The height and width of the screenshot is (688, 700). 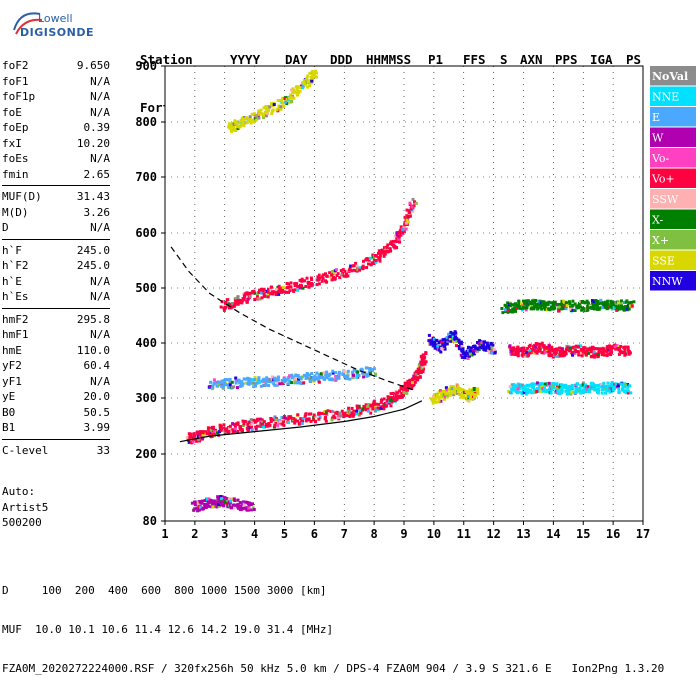 I want to click on y-tick-label: 700, so click(x=146, y=177).